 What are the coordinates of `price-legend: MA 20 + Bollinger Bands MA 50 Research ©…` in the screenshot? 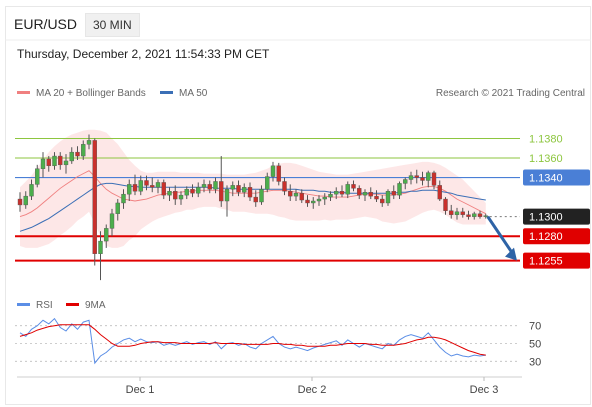 It's located at (301, 93).